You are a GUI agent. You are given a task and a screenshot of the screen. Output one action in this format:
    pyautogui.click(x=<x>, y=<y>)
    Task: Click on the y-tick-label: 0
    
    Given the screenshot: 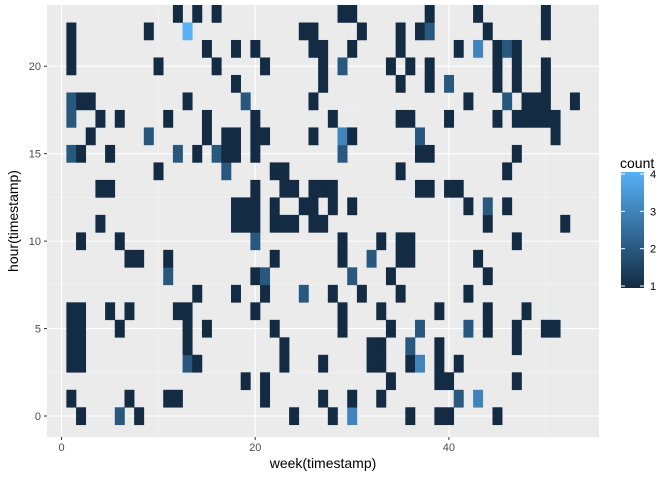 What is the action you would take?
    pyautogui.click(x=38, y=417)
    